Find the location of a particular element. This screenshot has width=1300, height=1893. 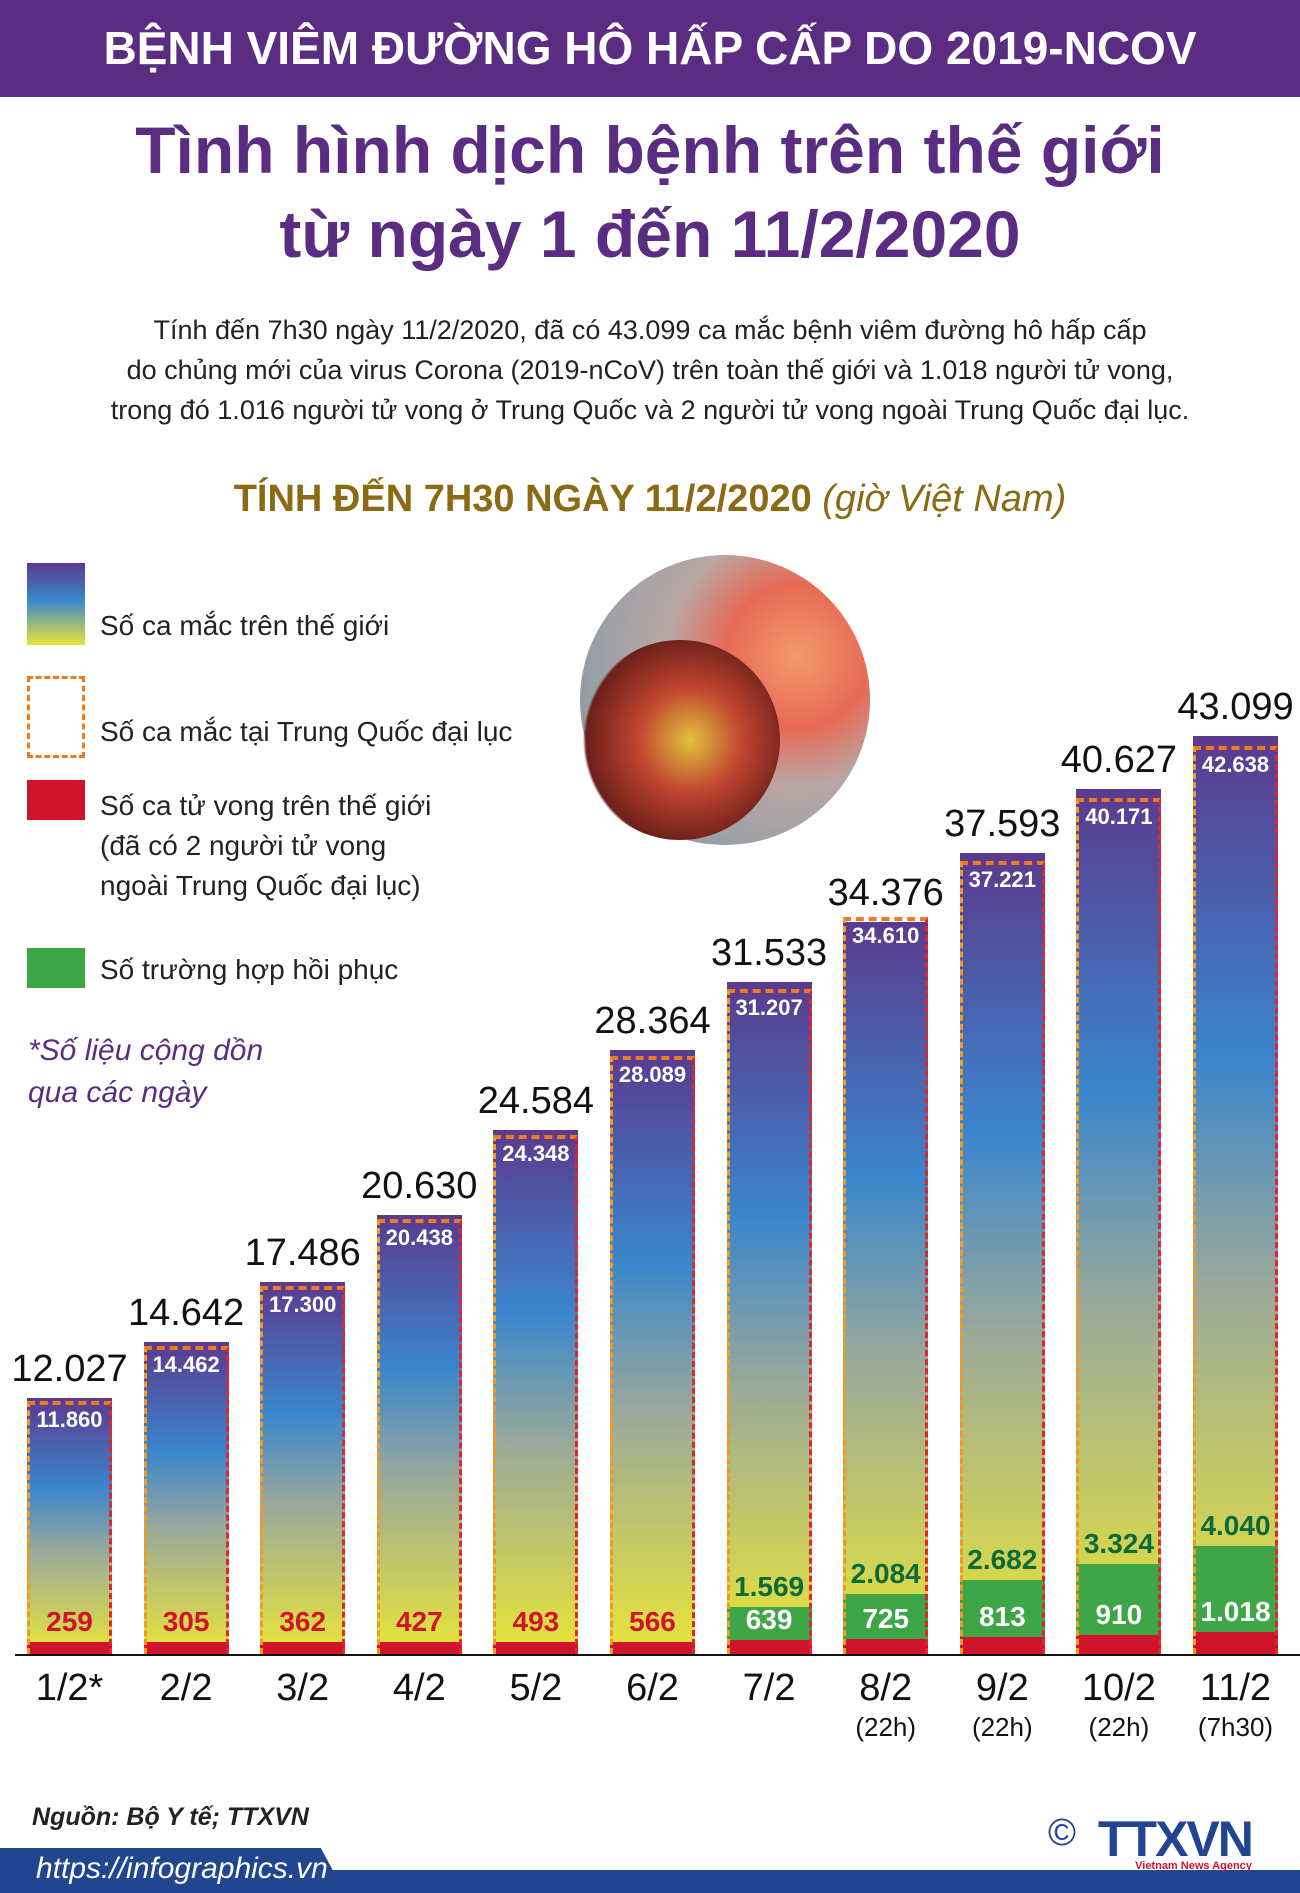

x-tick-label: 3/2 is located at coordinates (303, 1688).